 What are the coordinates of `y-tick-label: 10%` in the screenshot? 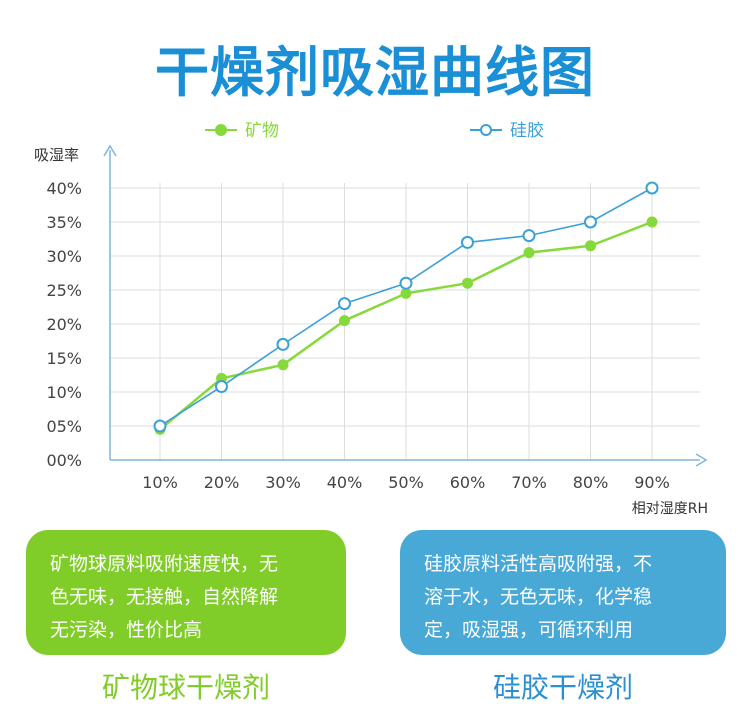 It's located at (64, 392).